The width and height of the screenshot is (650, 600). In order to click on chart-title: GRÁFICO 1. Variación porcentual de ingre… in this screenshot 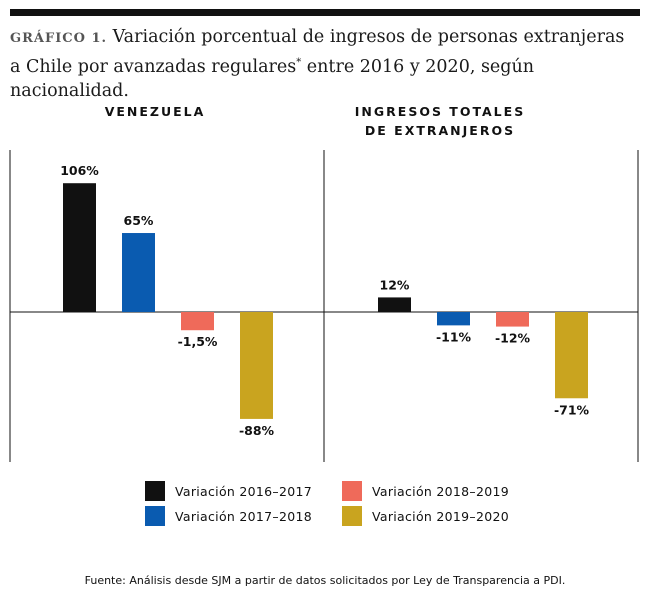, I will do `click(325, 64)`.